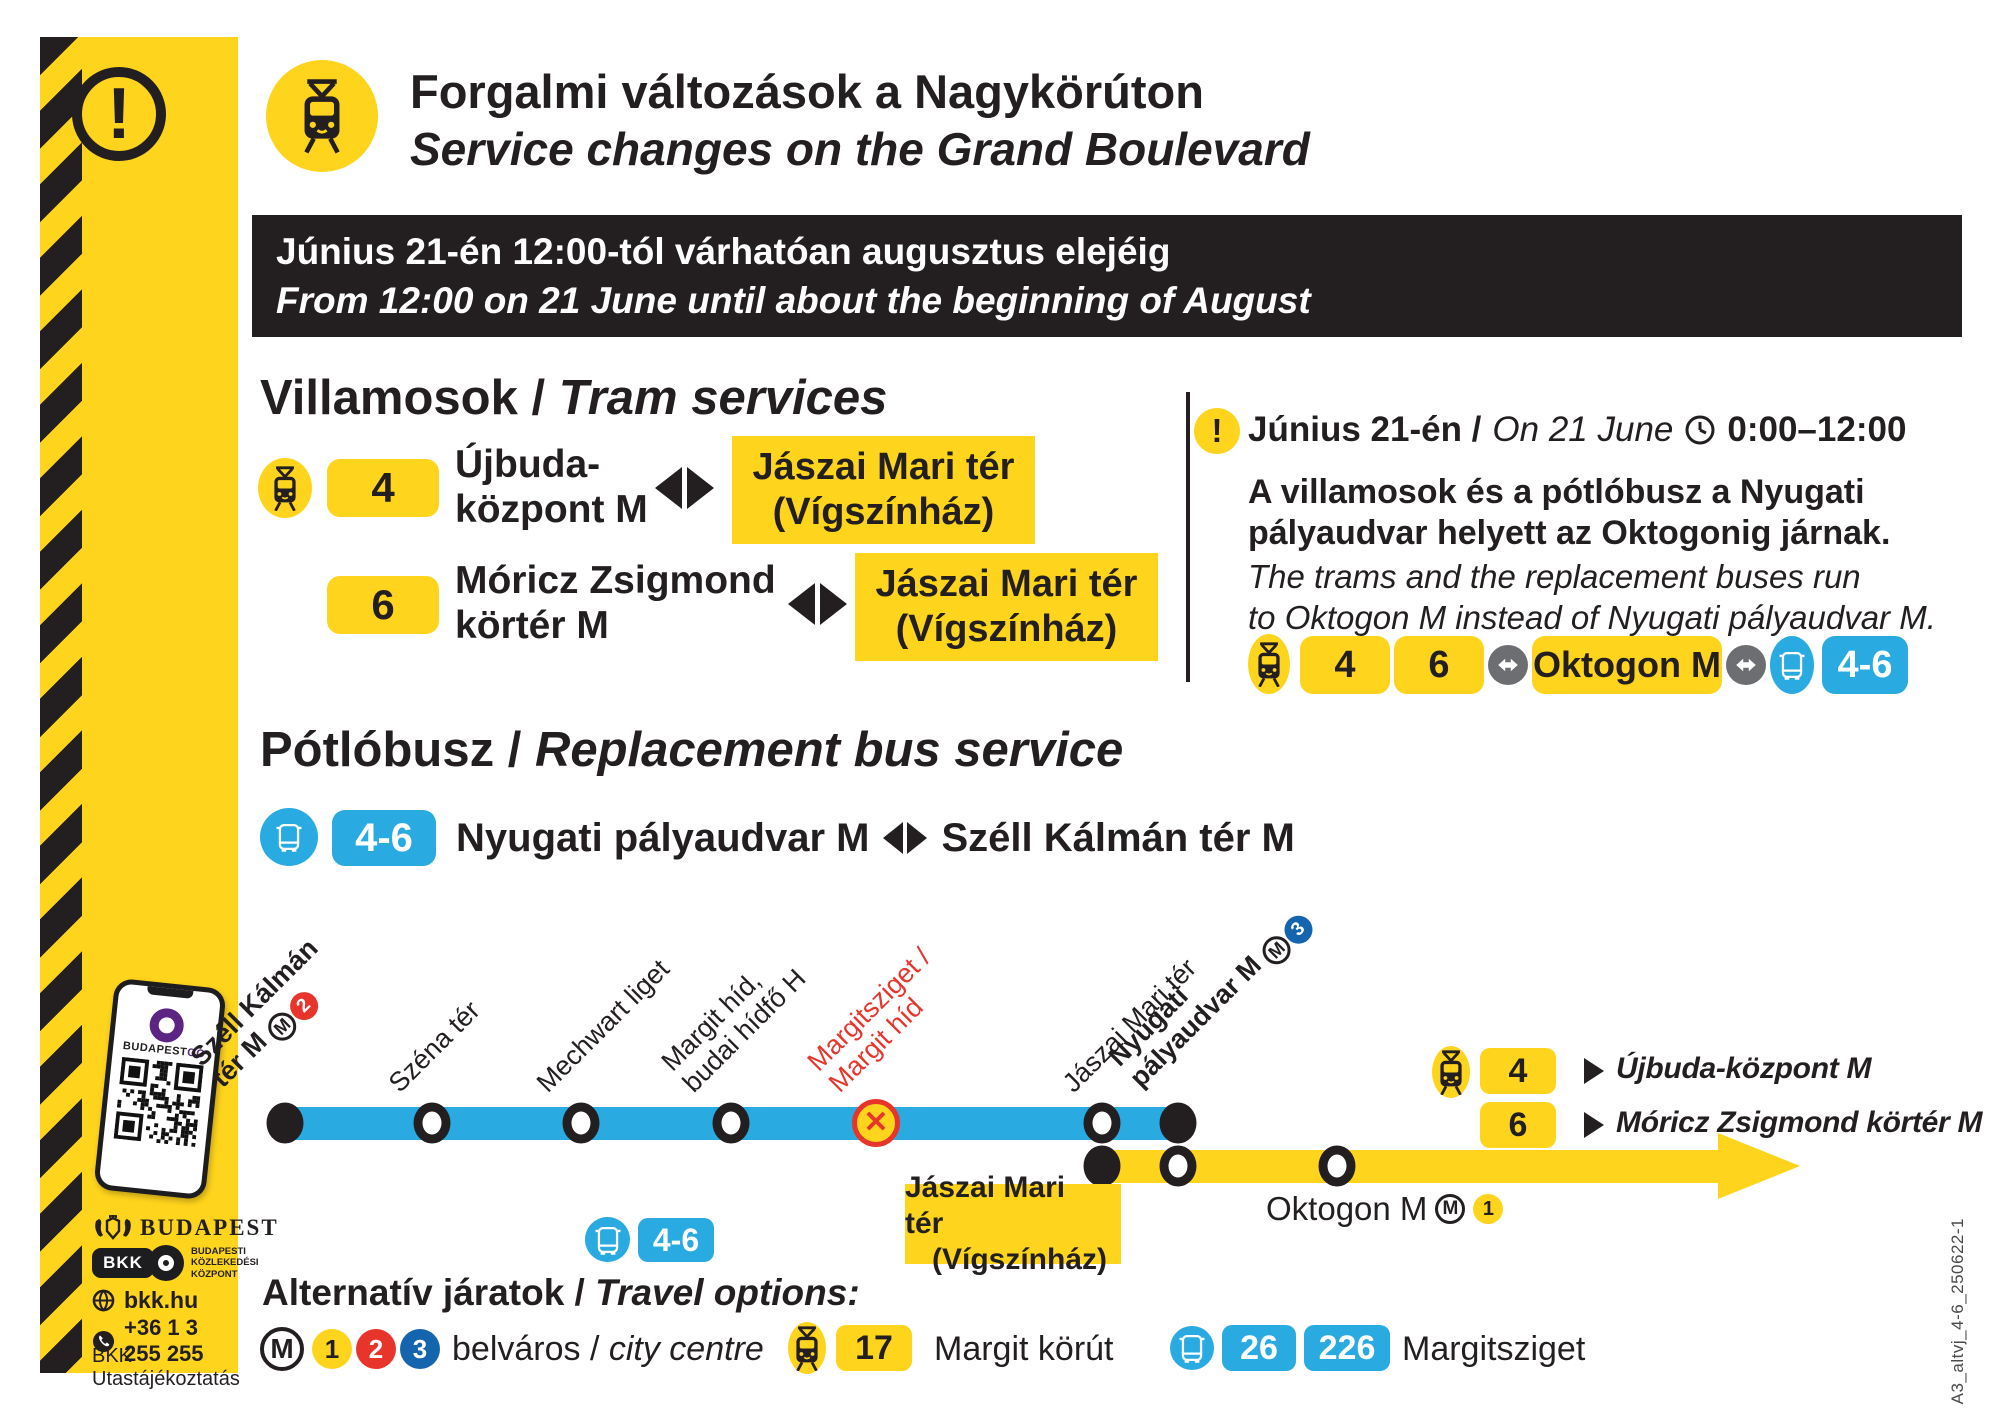  What do you see at coordinates (170, 991) in the screenshot?
I see `phone-notch` at bounding box center [170, 991].